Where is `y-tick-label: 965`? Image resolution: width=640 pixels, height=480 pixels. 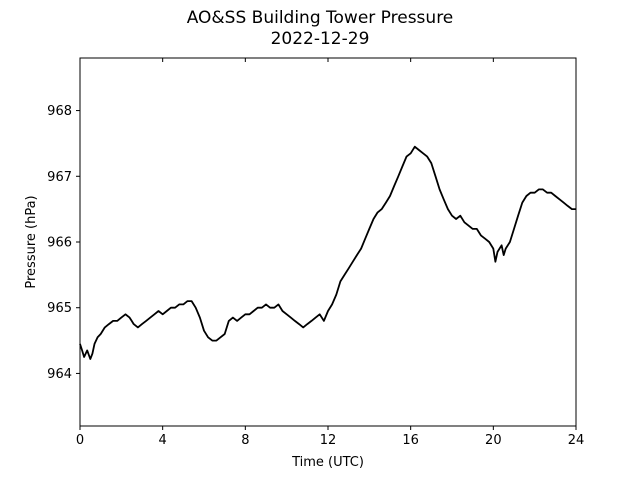
y-tick-label: 965 is located at coordinates (59, 308).